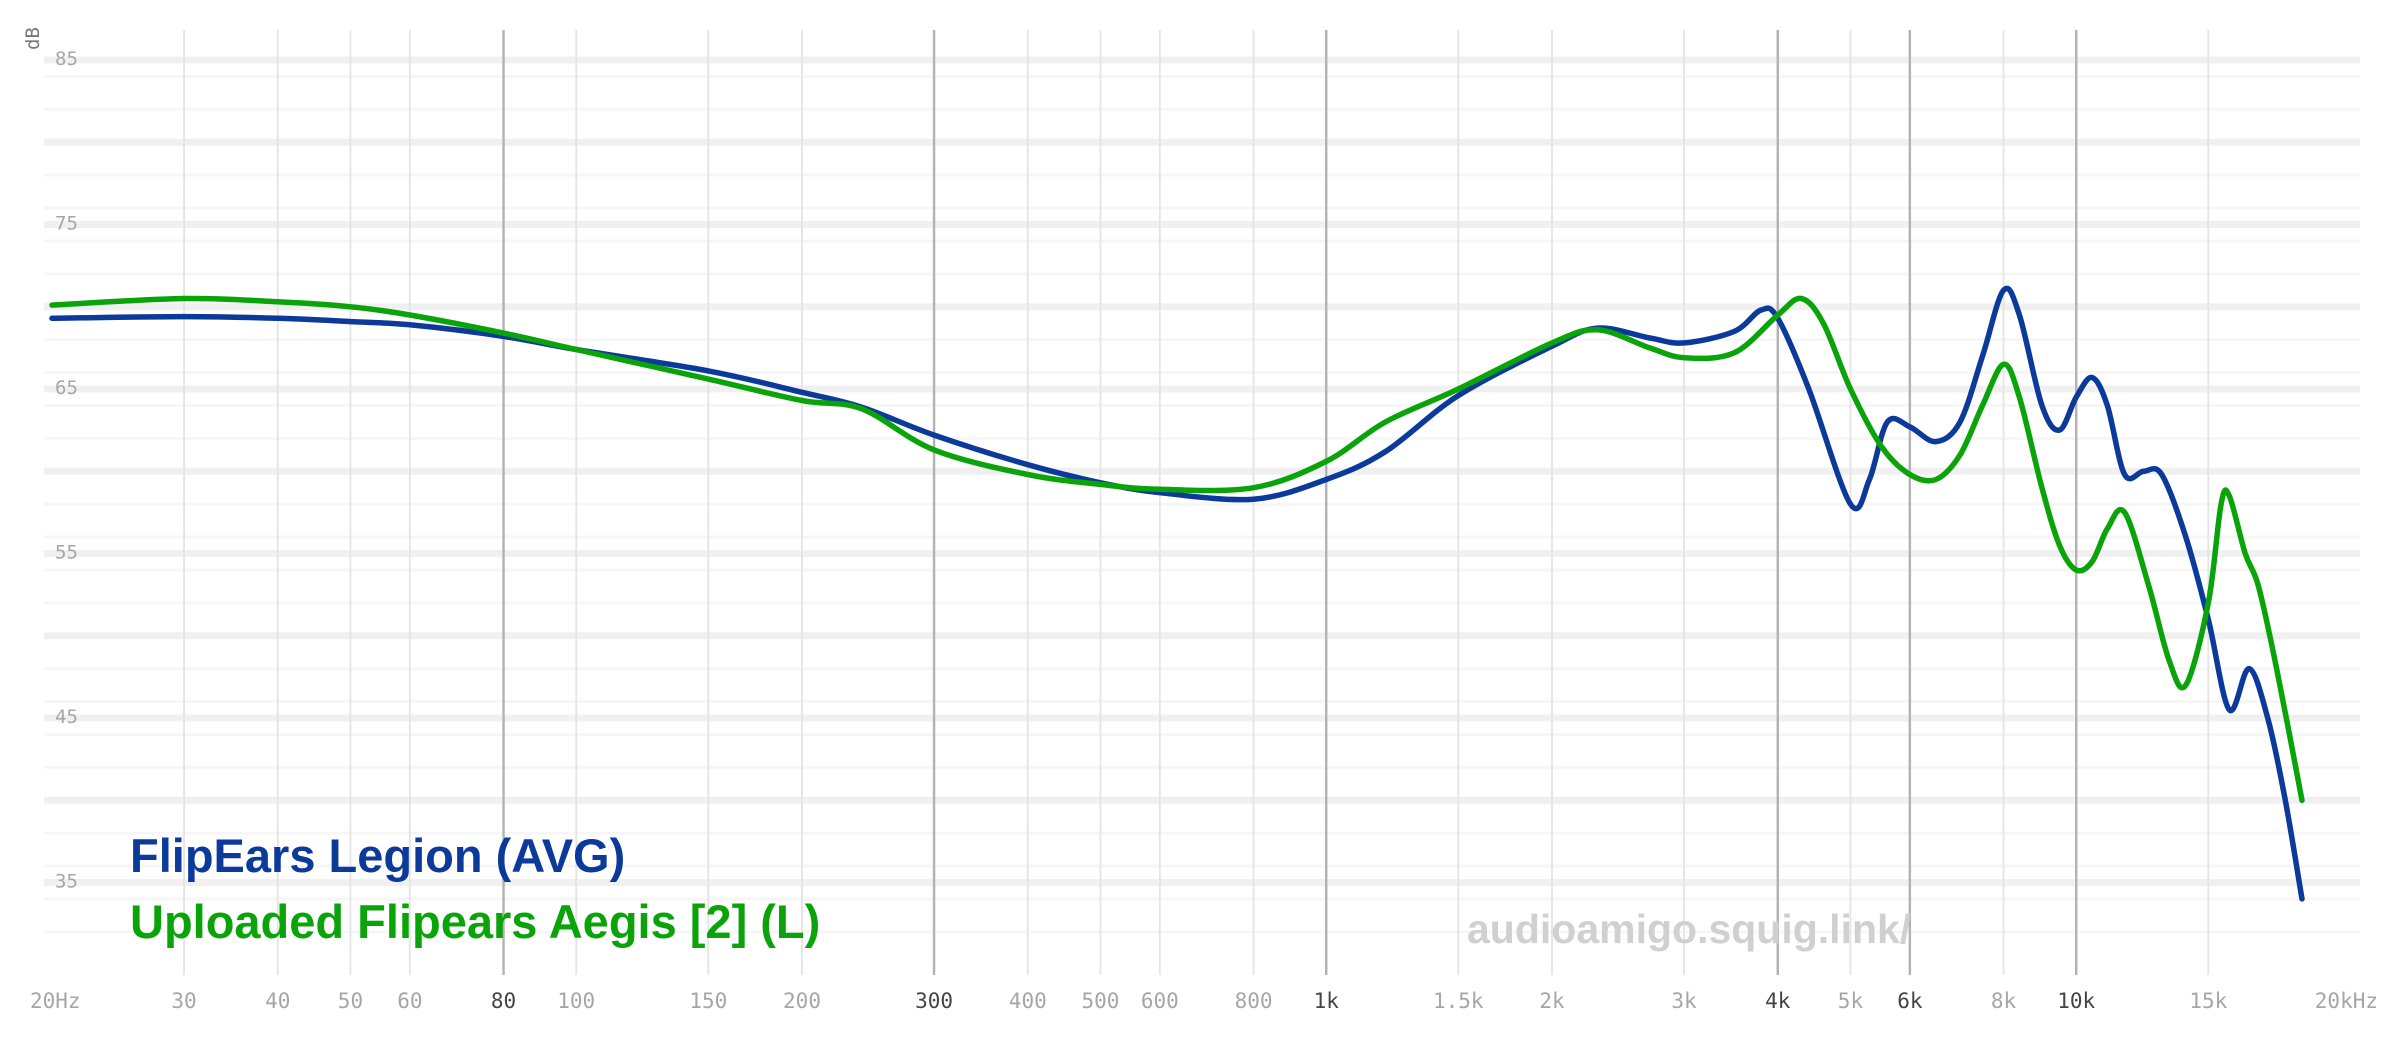  Describe the element at coordinates (1684, 1001) in the screenshot. I see `x-tick-label: 3k` at that location.